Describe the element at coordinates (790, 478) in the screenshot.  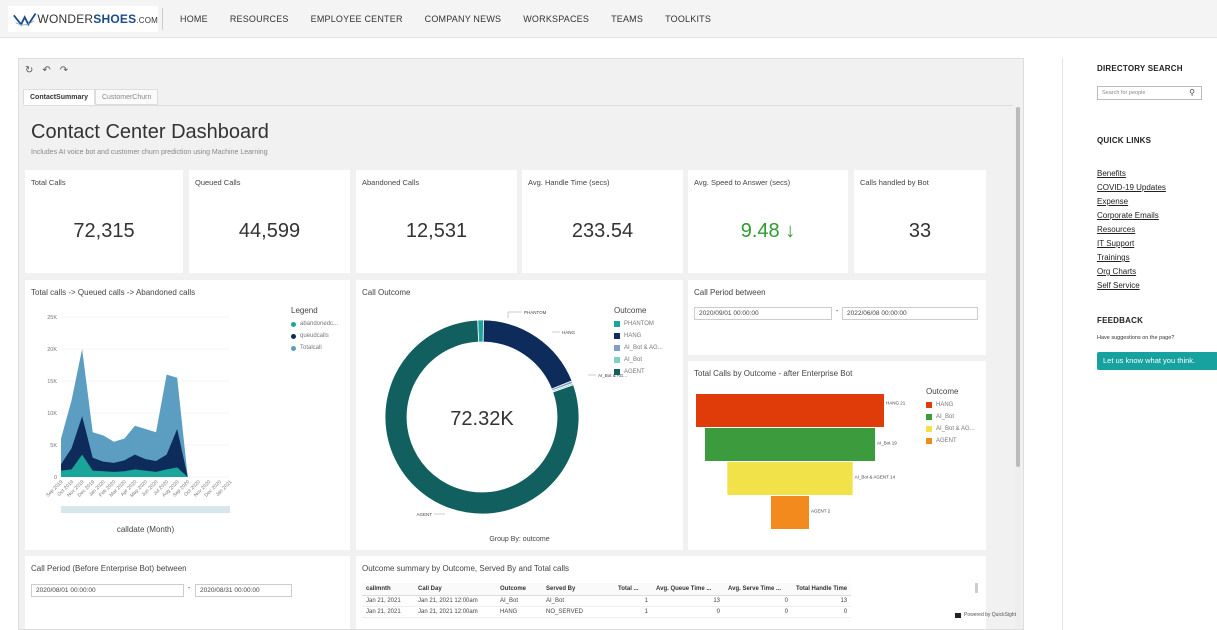
I see `funnel-bar-ai-bot-agent` at that location.